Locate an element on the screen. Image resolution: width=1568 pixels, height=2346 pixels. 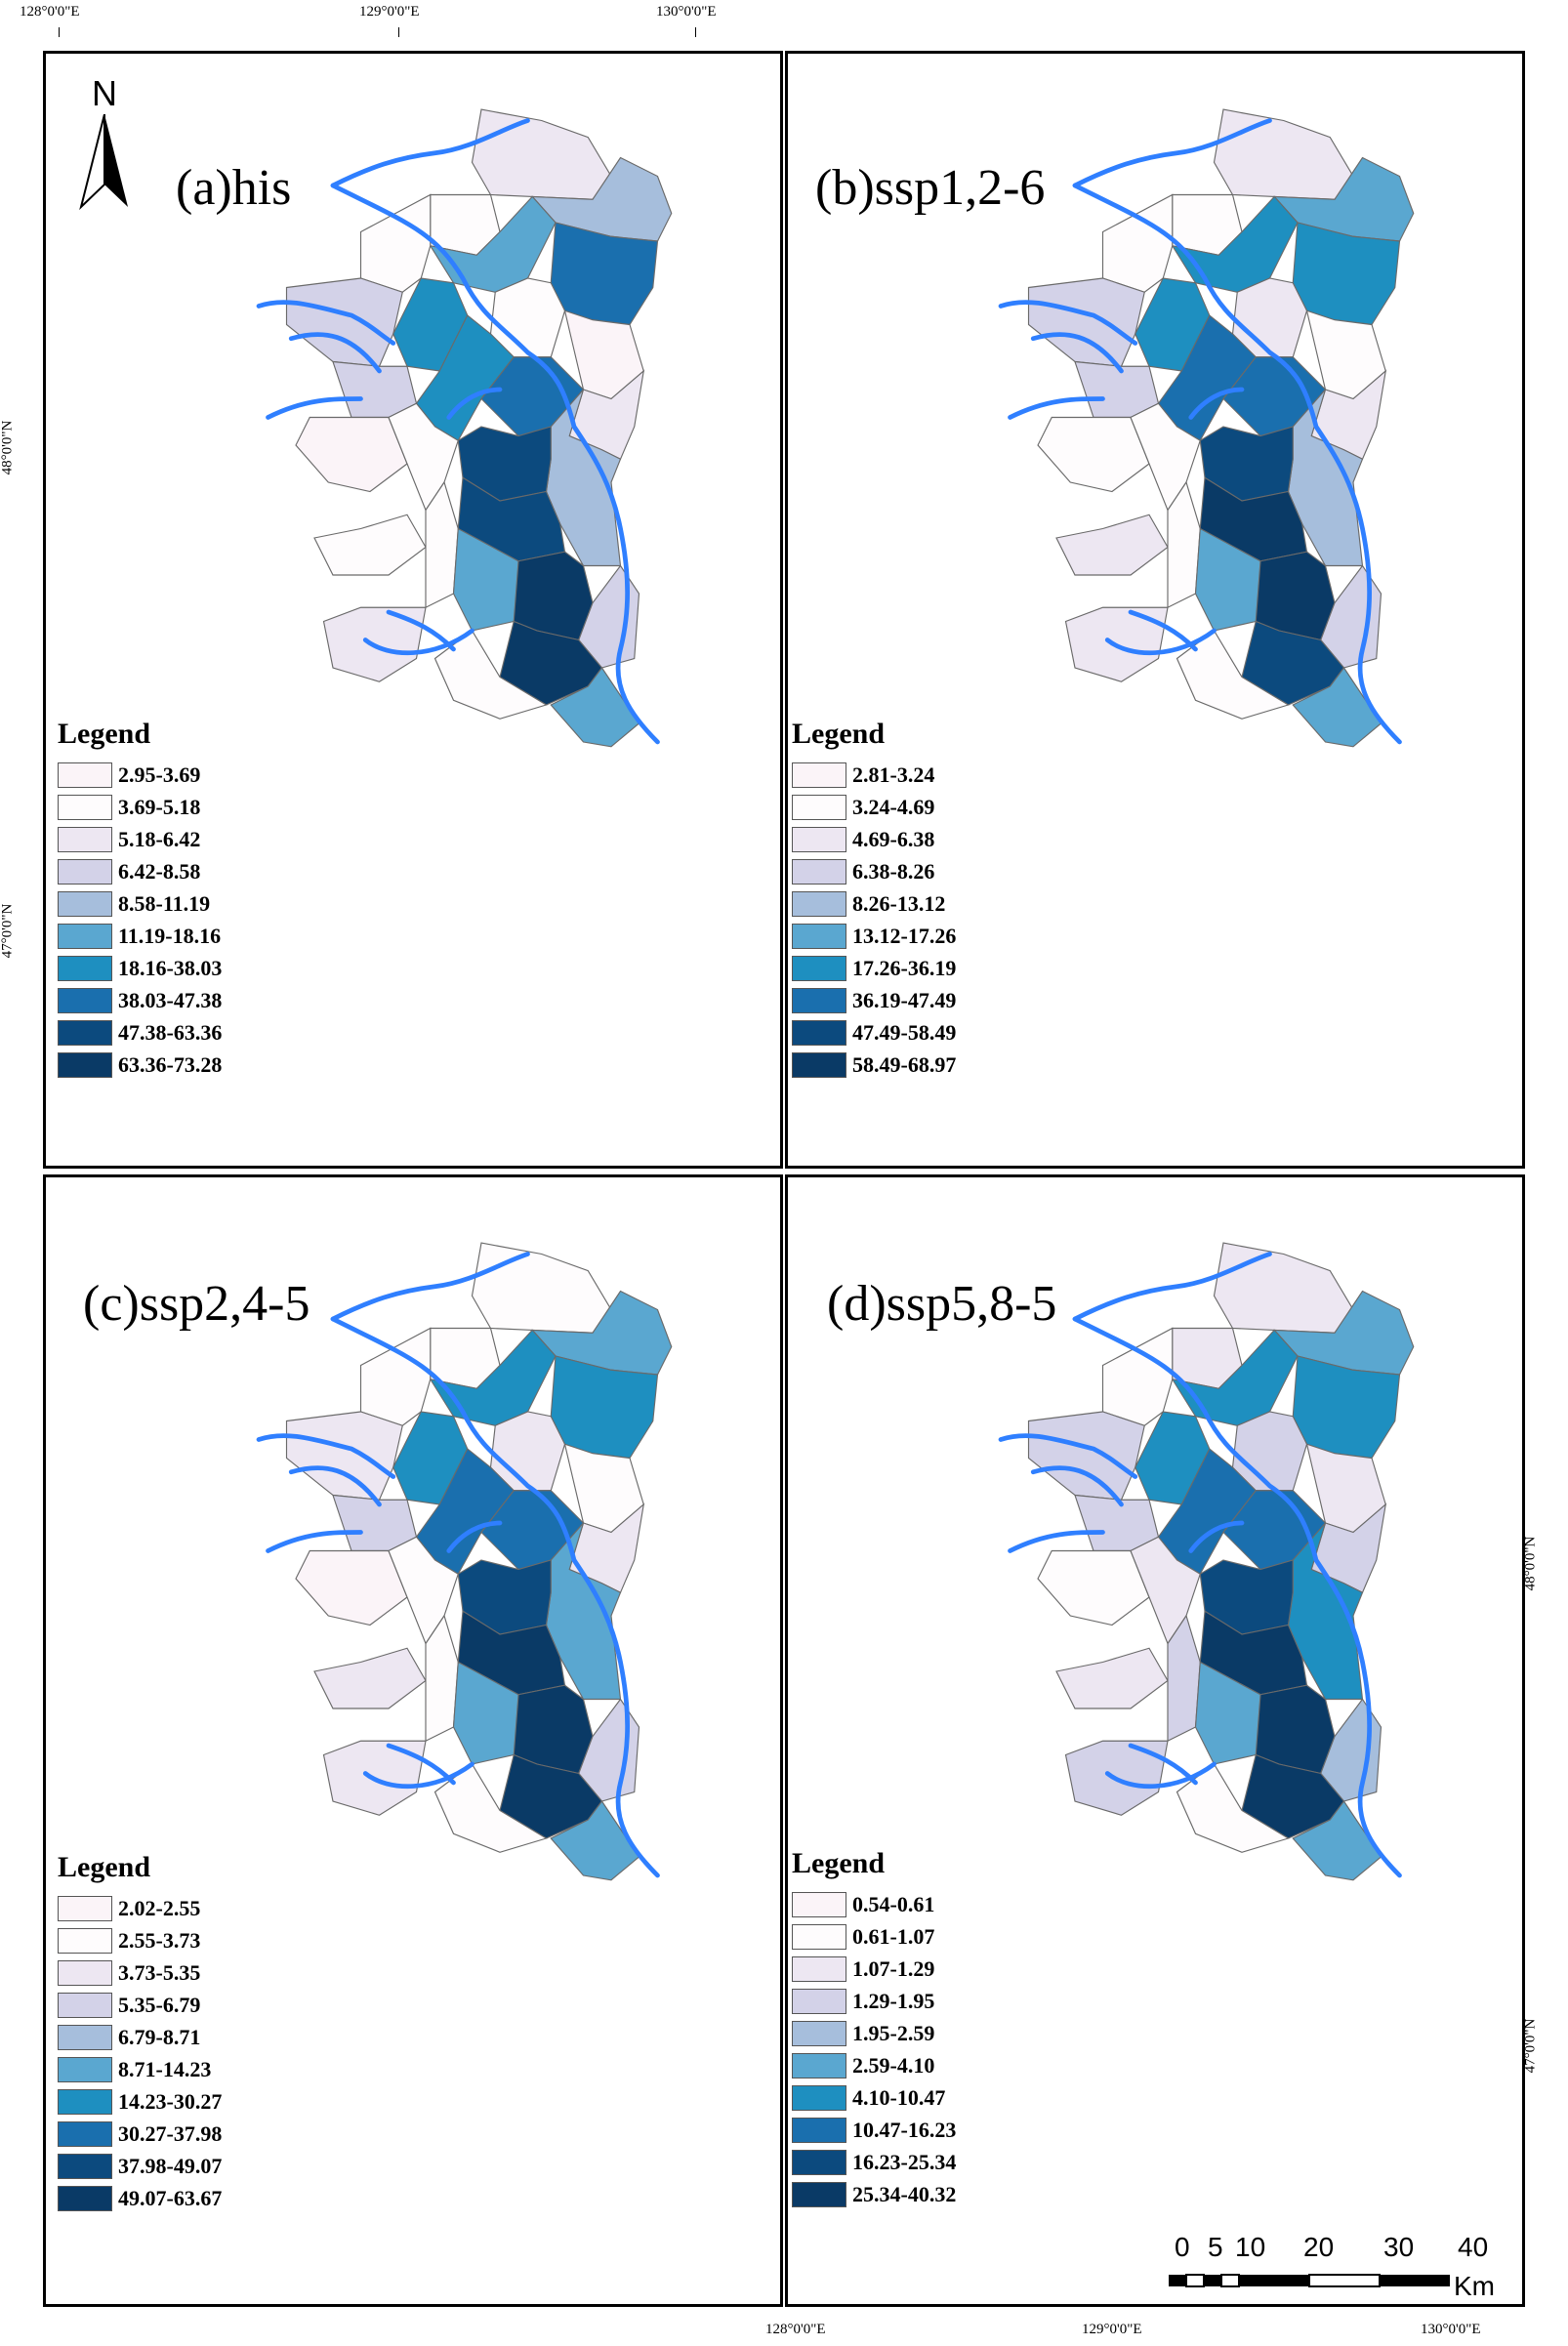
legend-item: 2.02-2.55 is located at coordinates (140, 1908).